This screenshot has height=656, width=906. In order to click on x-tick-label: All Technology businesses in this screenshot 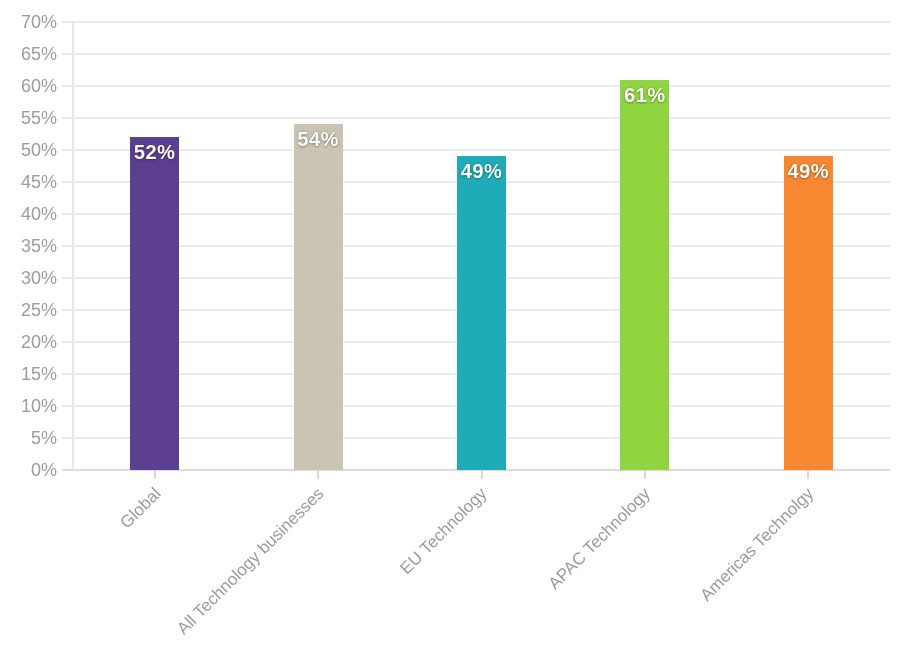, I will do `click(250, 561)`.